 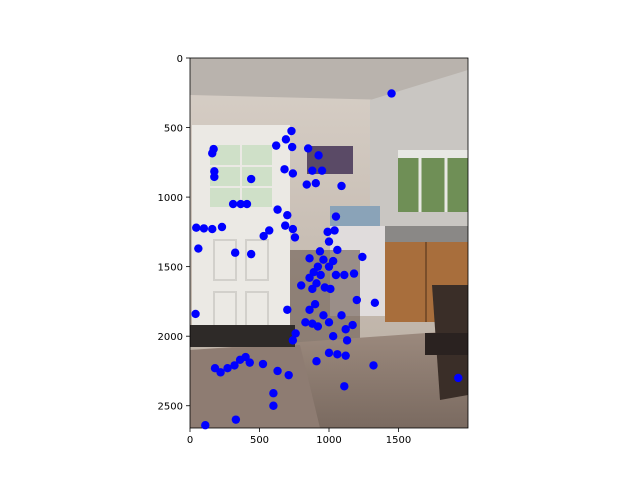 What do you see at coordinates (180, 59) in the screenshot?
I see `y-tick-label: 0` at bounding box center [180, 59].